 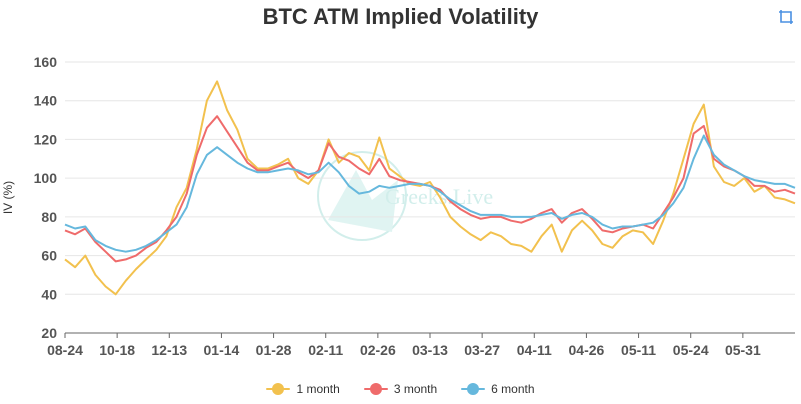 What do you see at coordinates (49, 333) in the screenshot?
I see `y-tick-label: 20` at bounding box center [49, 333].